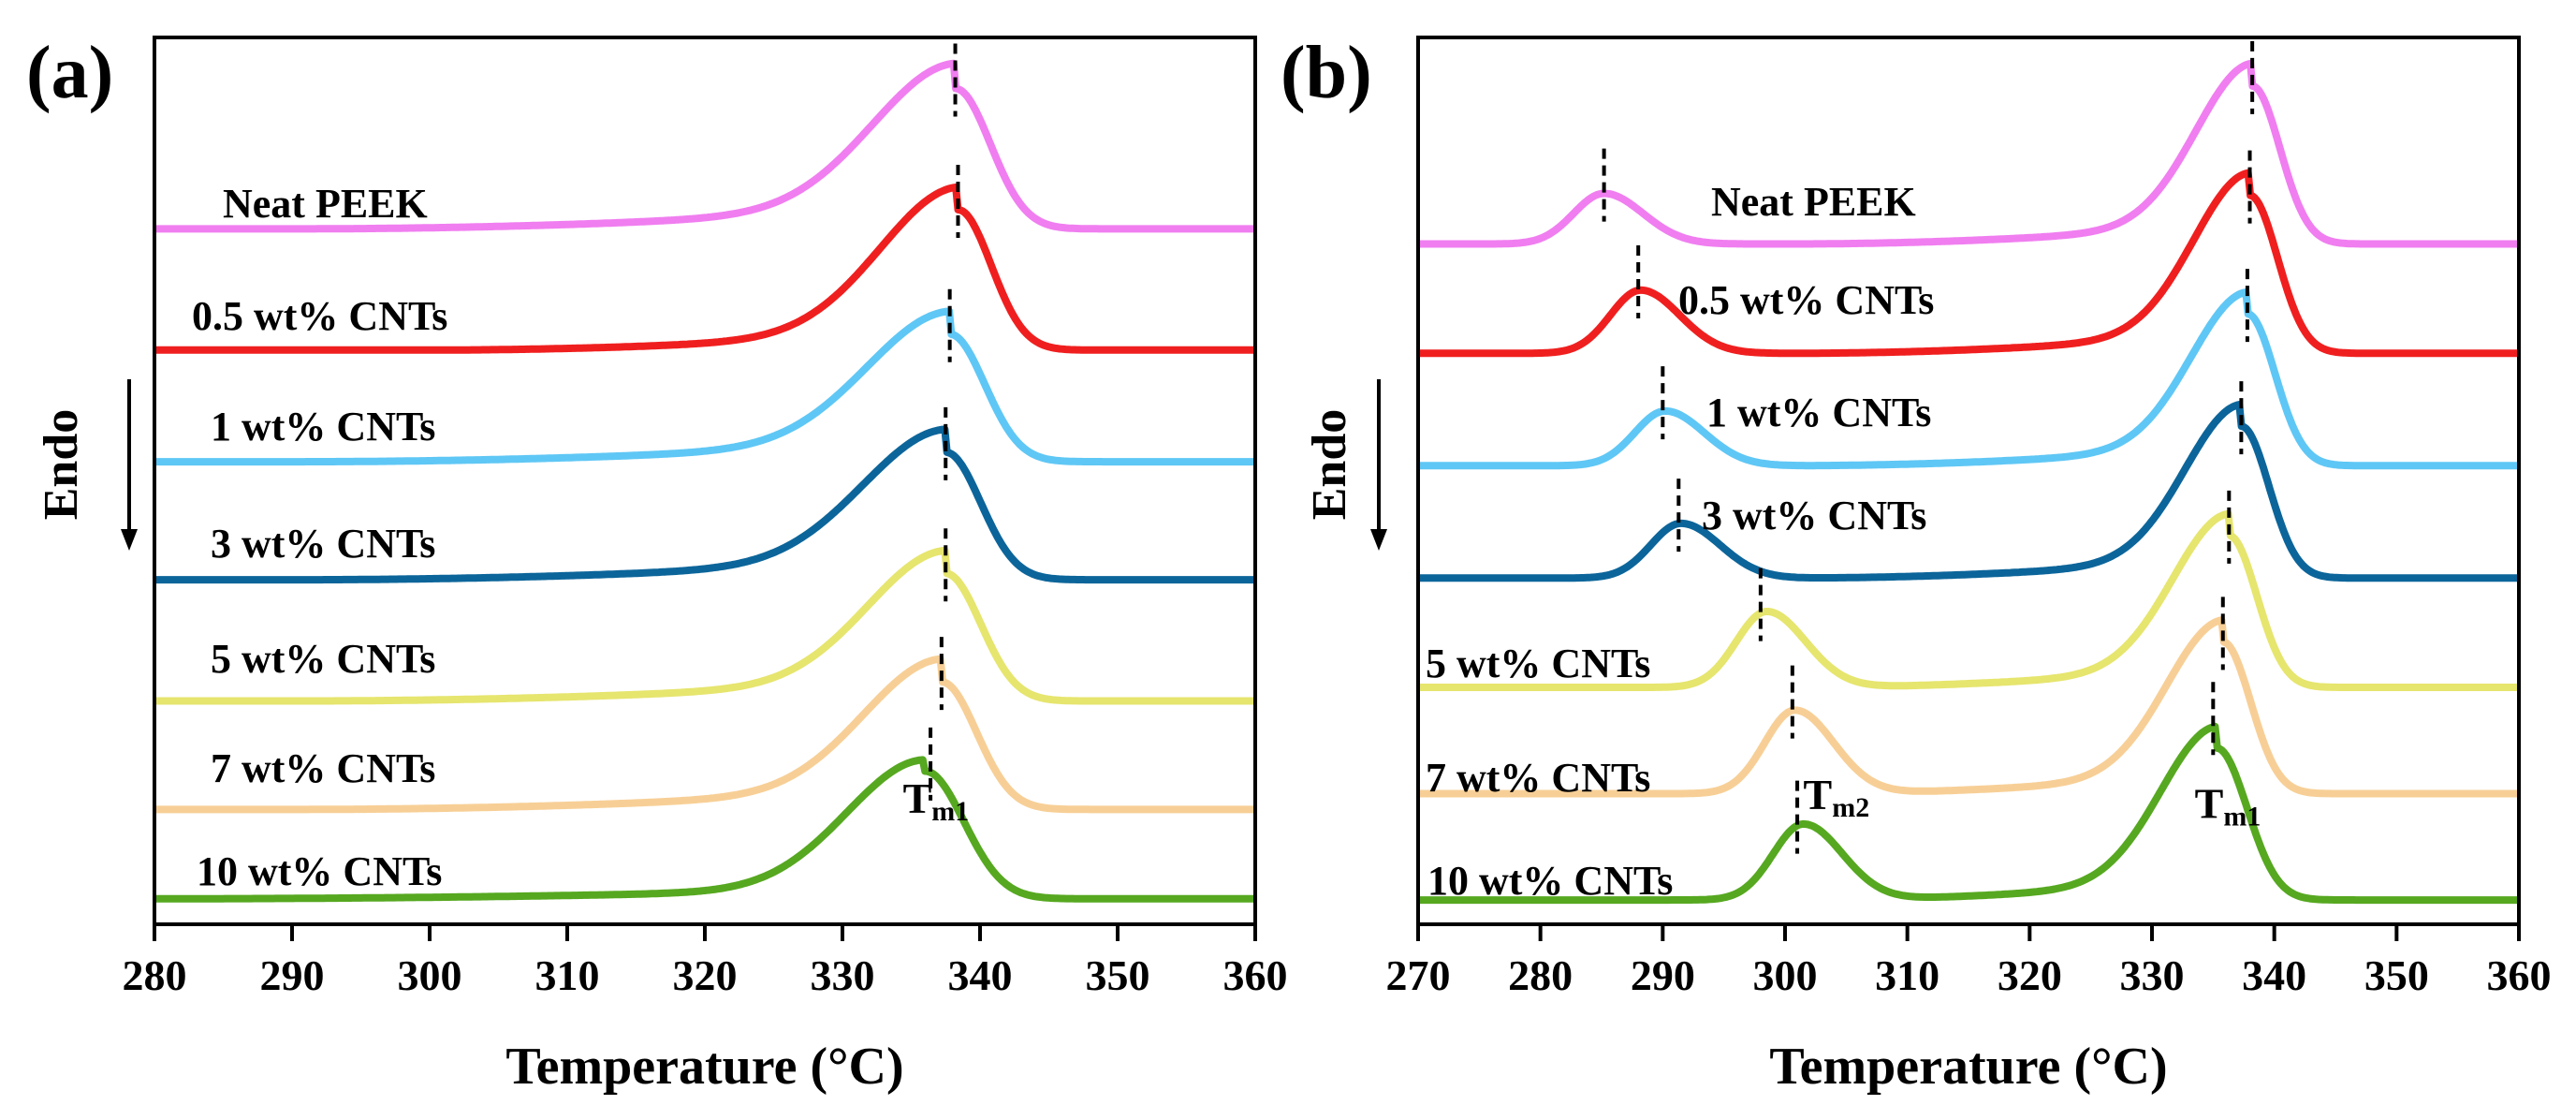 Image resolution: width=2576 pixels, height=1120 pixels. I want to click on panel-b-endo-arrow-head, so click(1378, 540).